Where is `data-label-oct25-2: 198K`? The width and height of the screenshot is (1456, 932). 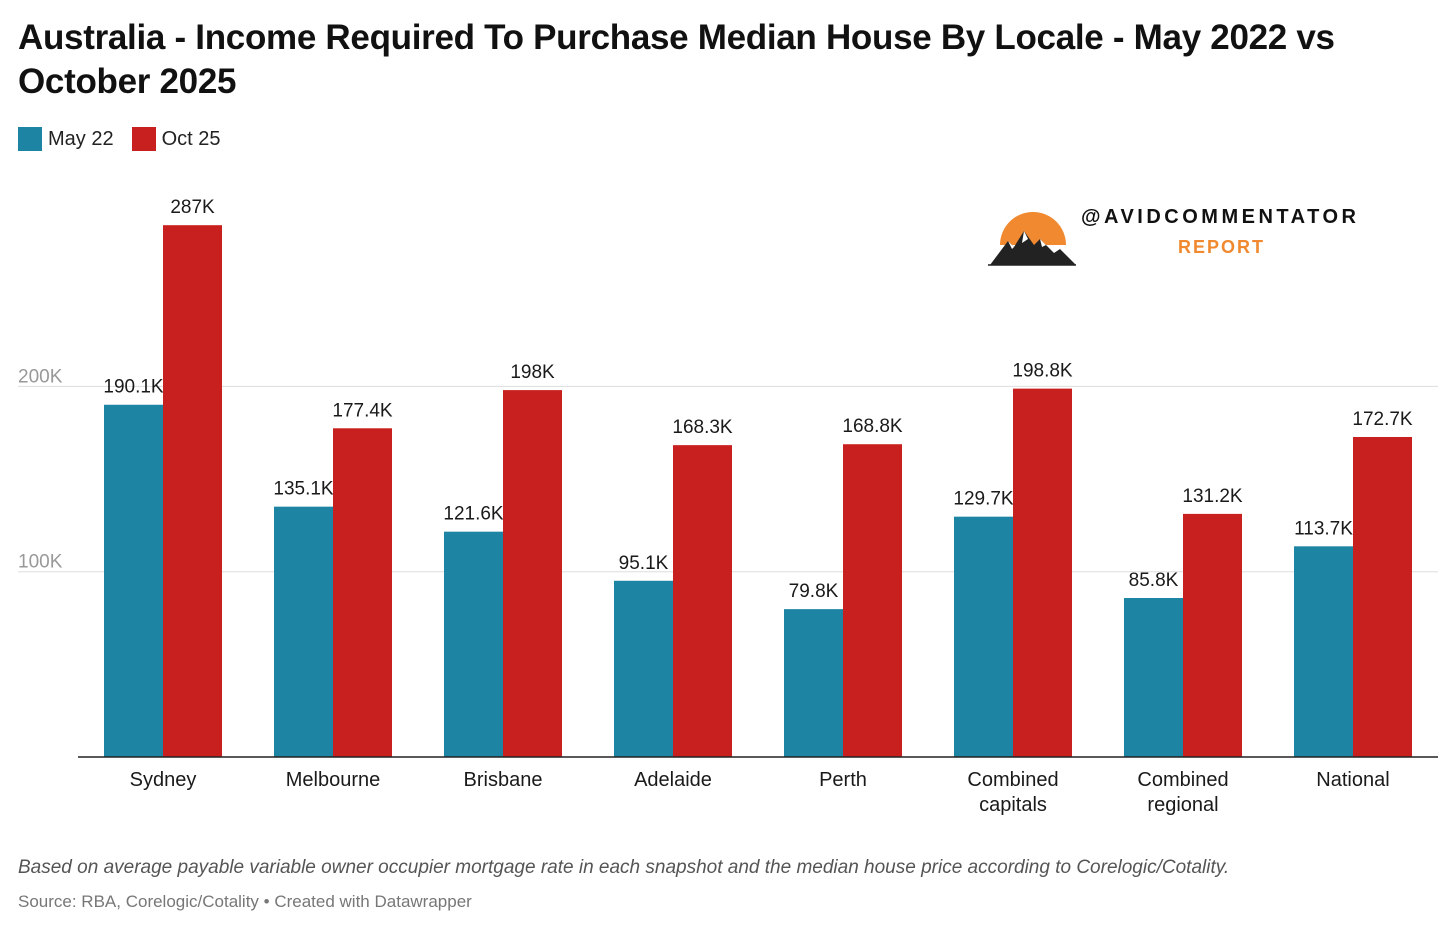
data-label-oct25-2: 198K is located at coordinates (532, 372).